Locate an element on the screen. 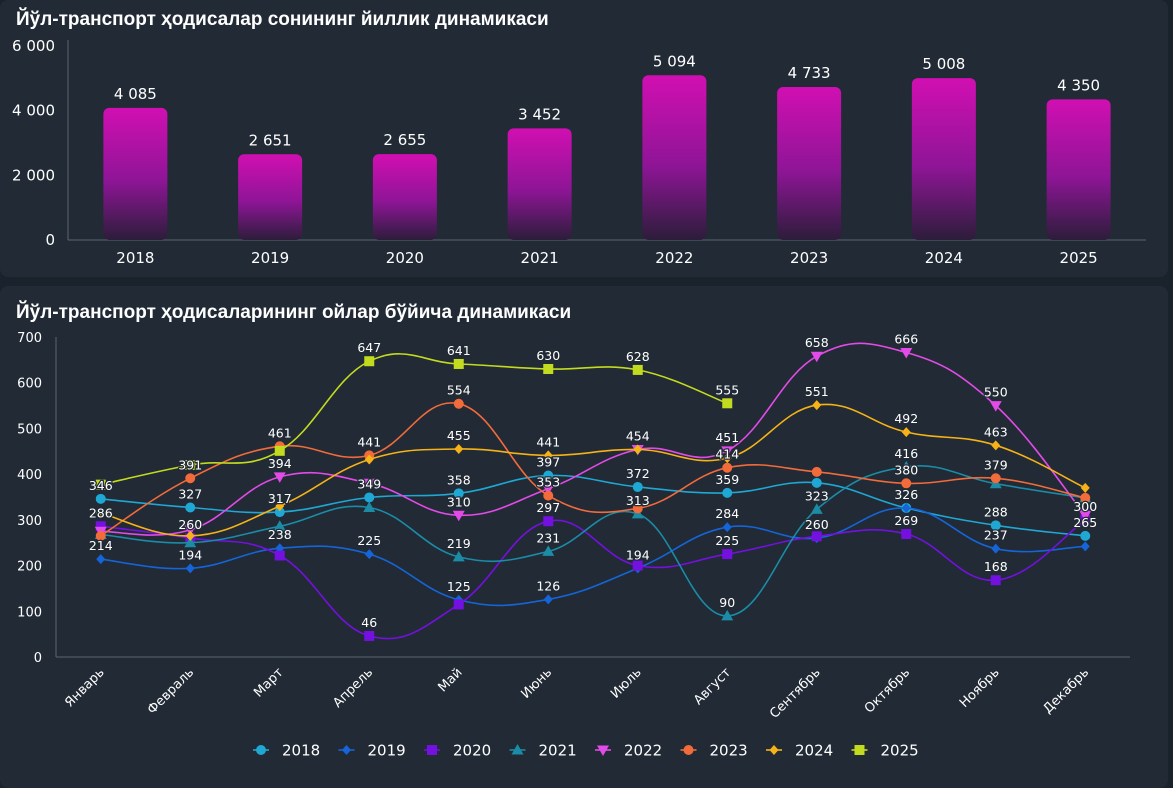 The width and height of the screenshot is (1173, 788). point-value-label: 630 is located at coordinates (548, 355).